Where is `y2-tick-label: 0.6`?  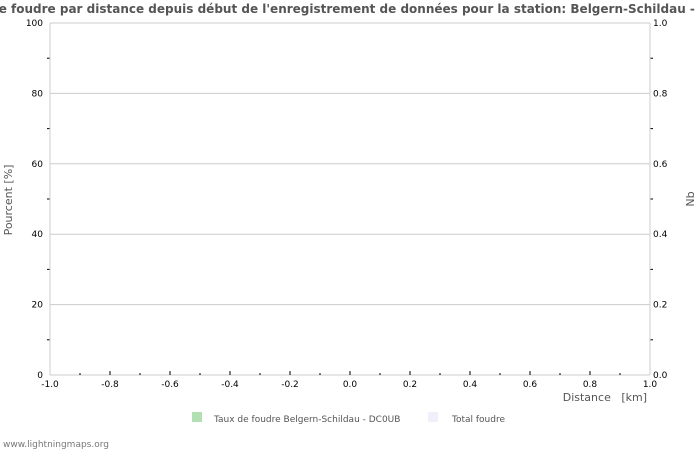 y2-tick-label: 0.6 is located at coordinates (660, 165).